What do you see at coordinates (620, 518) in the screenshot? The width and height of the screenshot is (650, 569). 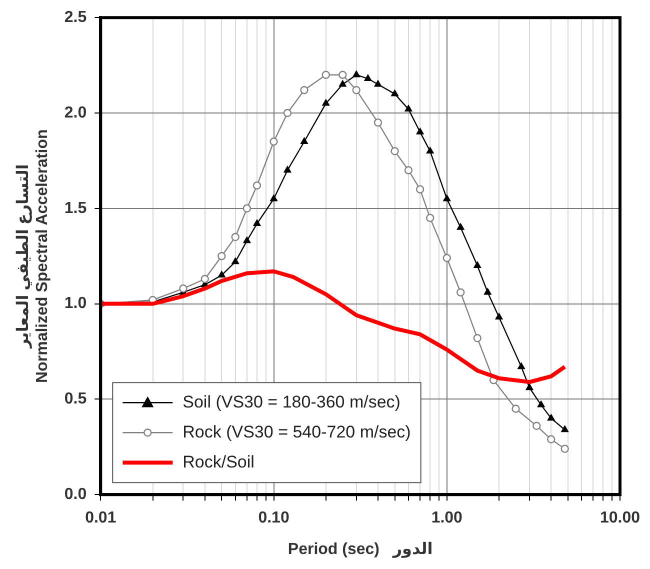 I see `x-tick-label: 10.00` at bounding box center [620, 518].